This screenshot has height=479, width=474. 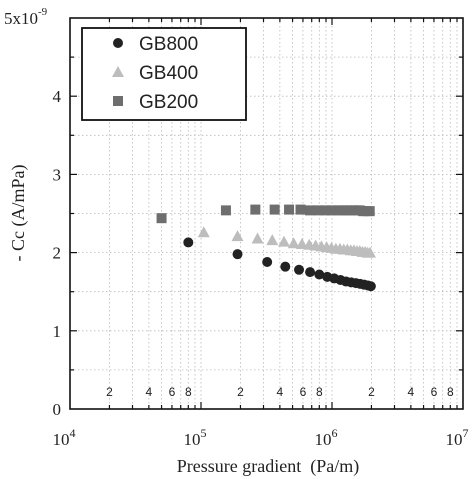 I want to click on series-gb400, so click(x=286, y=242).